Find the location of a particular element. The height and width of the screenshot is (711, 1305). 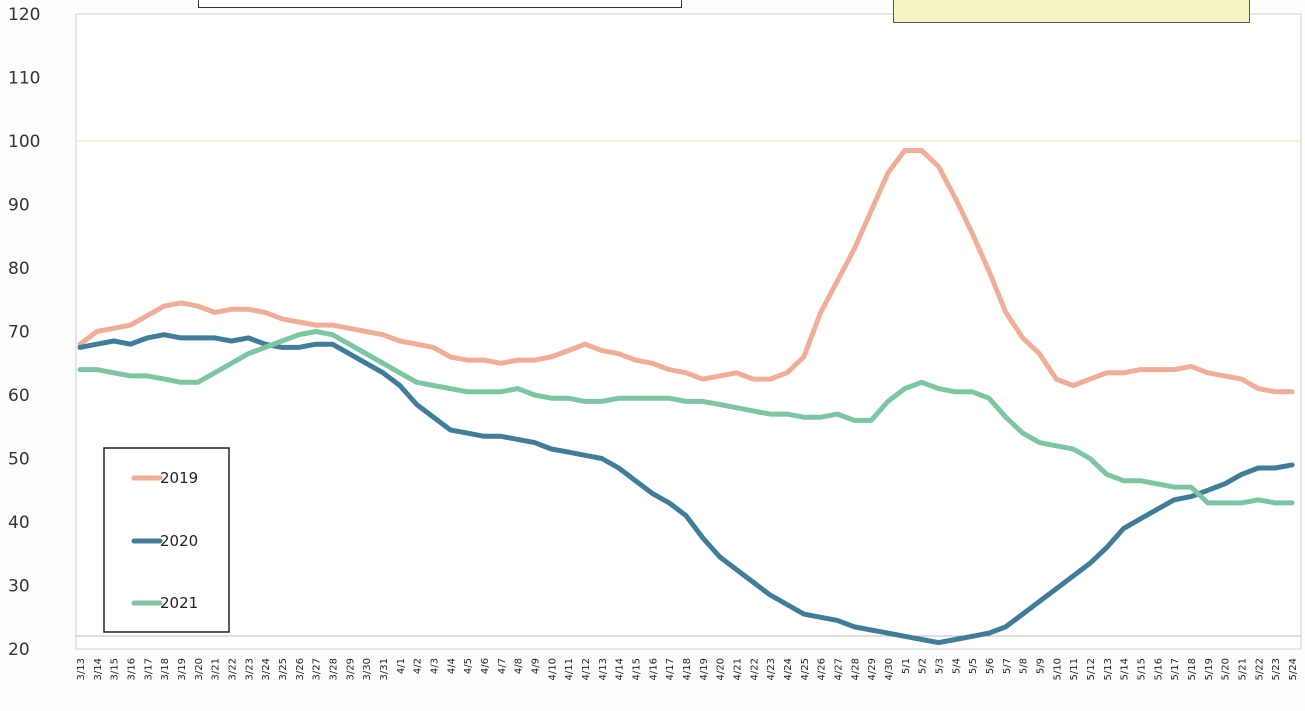

x-tick-label: 5/17 is located at coordinates (1175, 669).